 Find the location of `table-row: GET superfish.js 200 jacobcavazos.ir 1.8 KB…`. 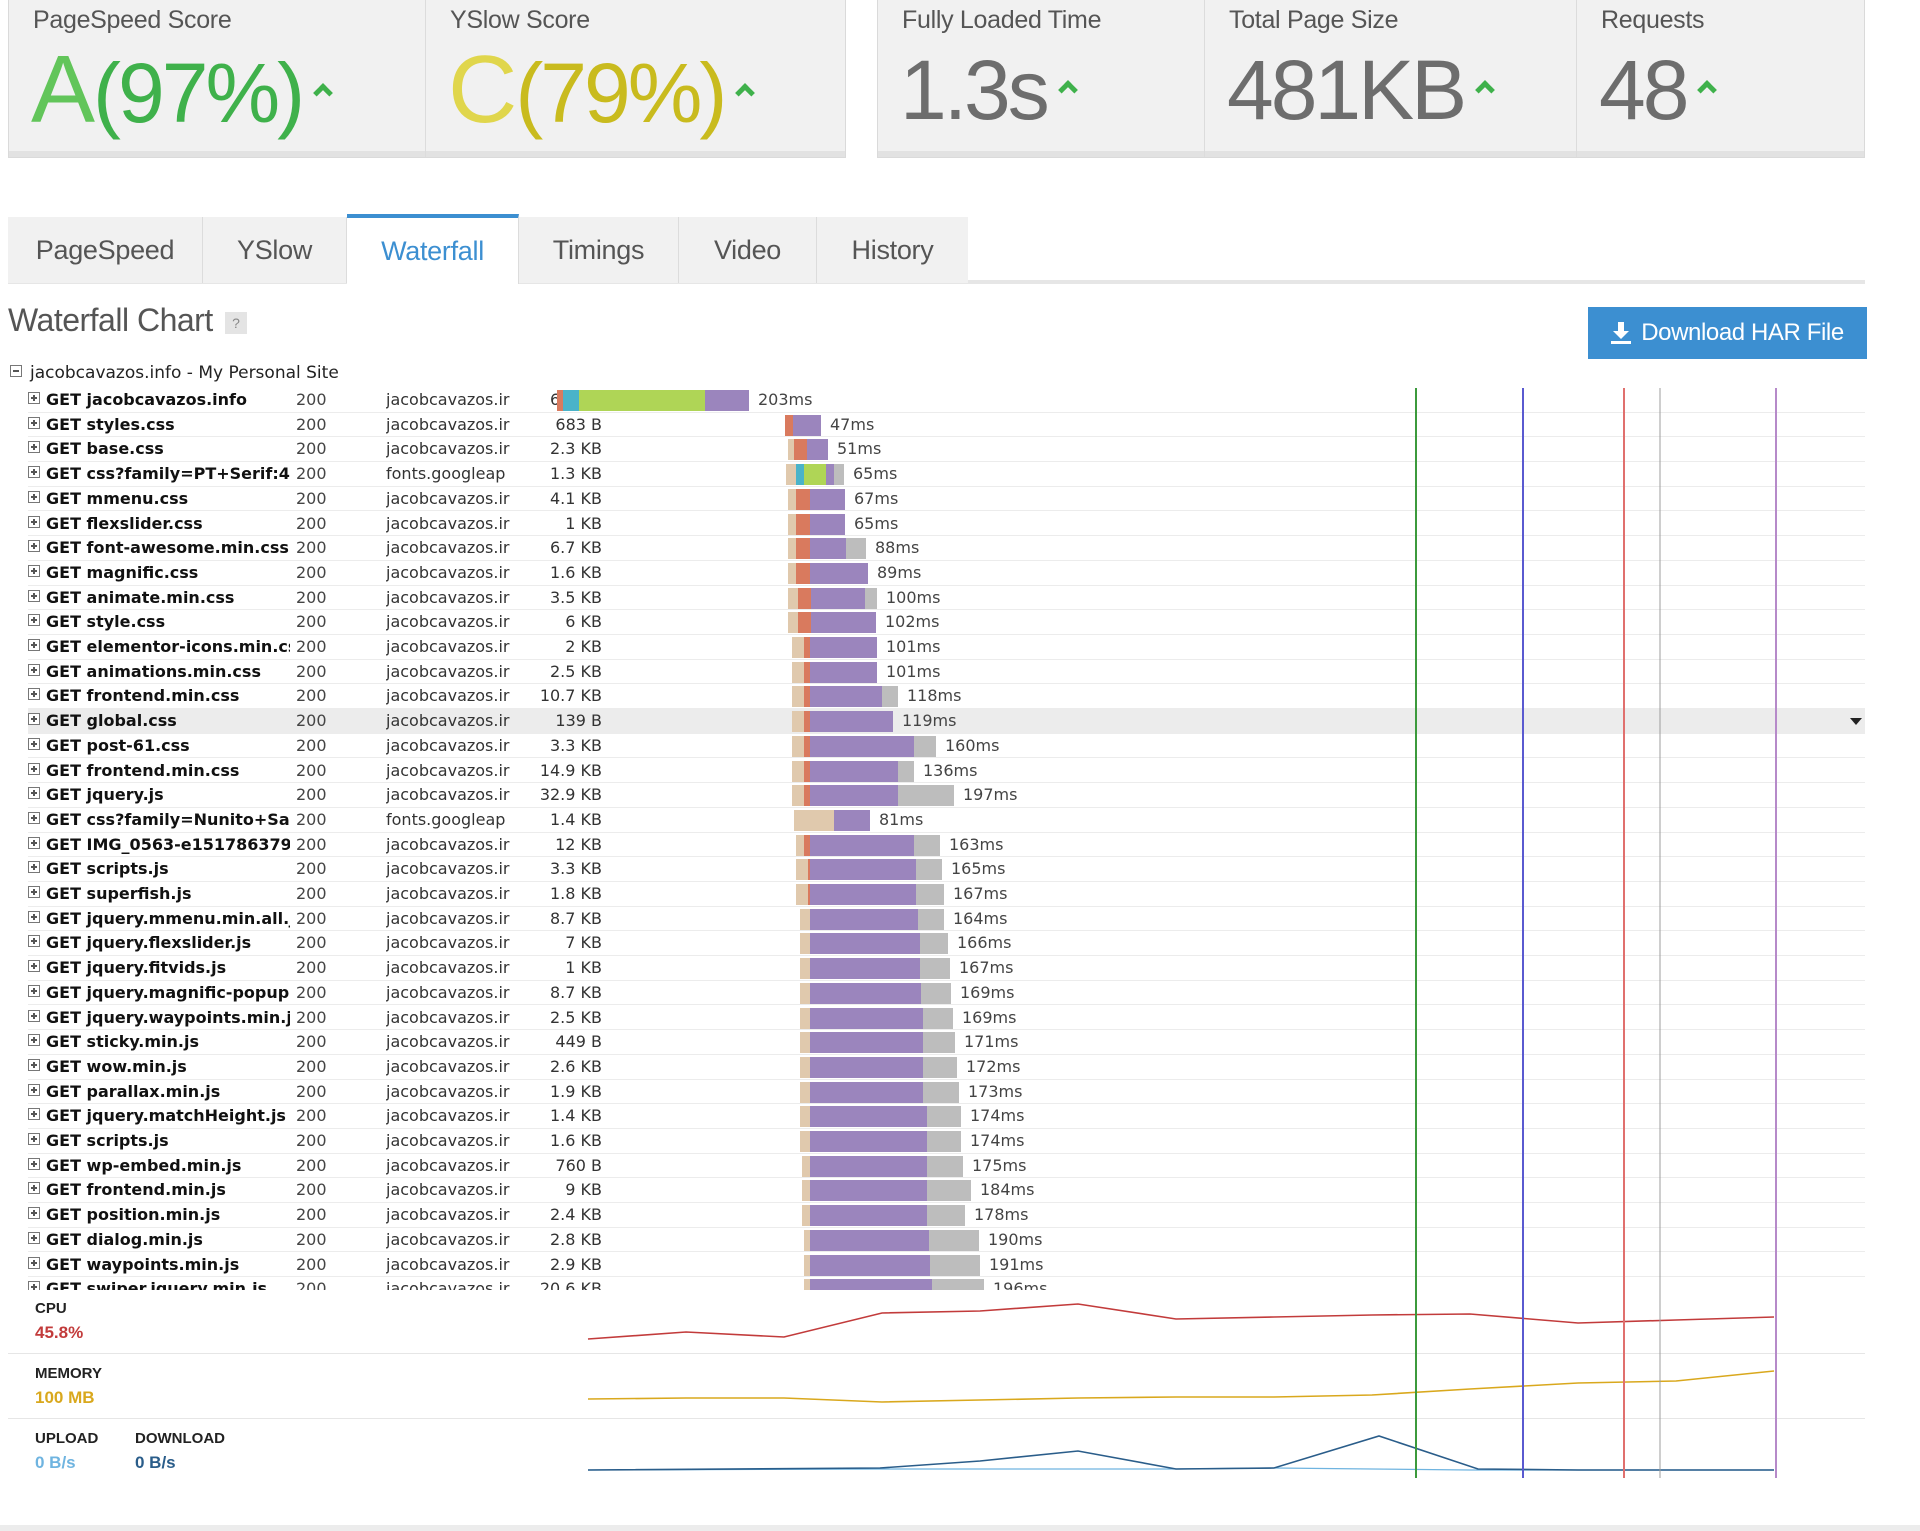

table-row: GET superfish.js 200 jacobcavazos.ir 1.8 KB… is located at coordinates (946, 894).